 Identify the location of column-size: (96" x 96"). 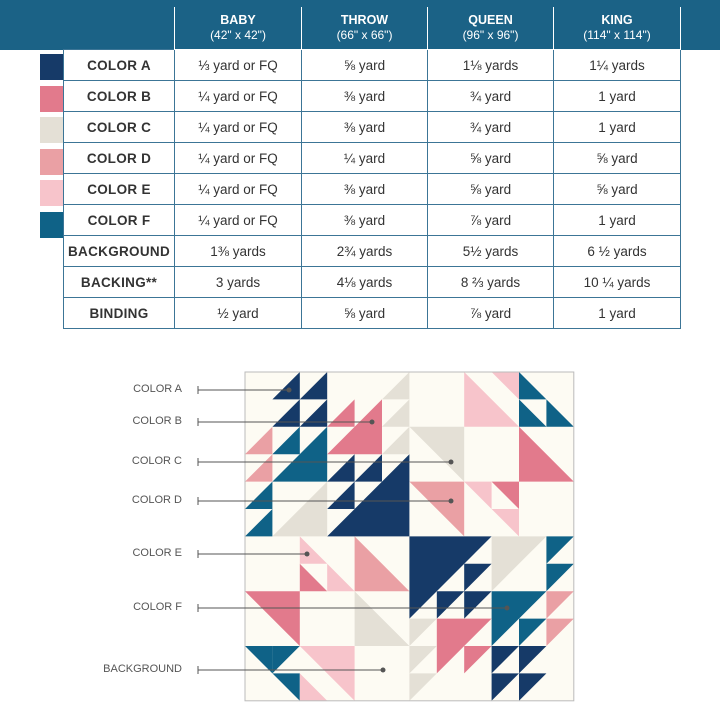
(490, 35).